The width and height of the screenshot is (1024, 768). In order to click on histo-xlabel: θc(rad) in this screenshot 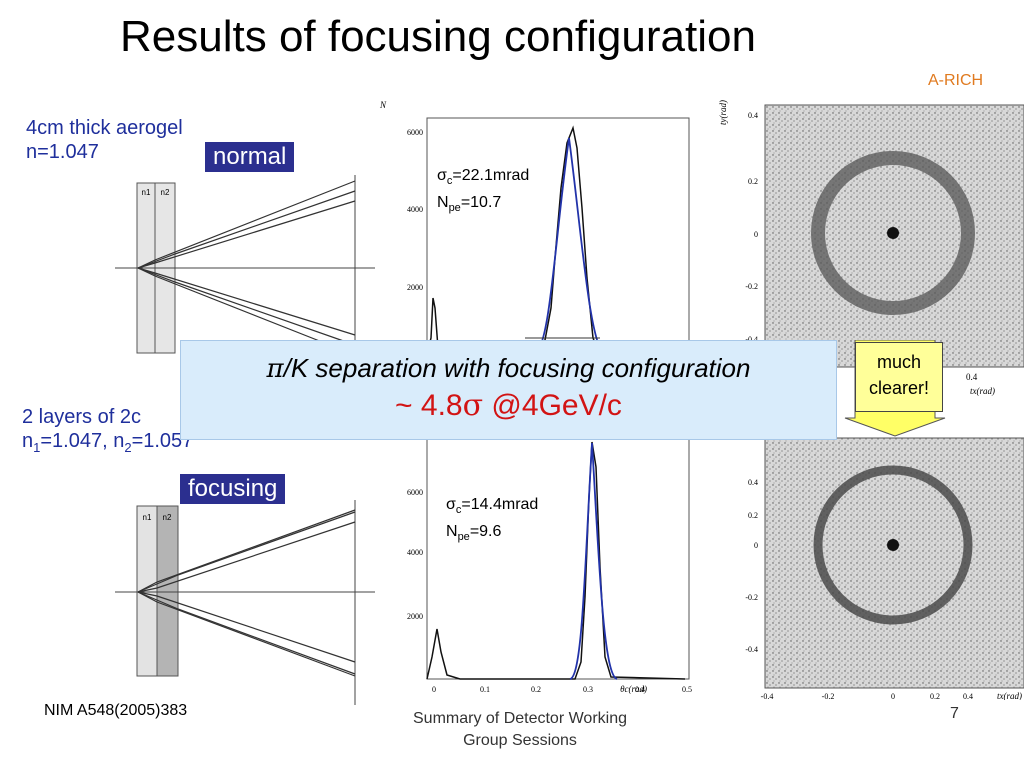, I will do `click(633, 689)`.